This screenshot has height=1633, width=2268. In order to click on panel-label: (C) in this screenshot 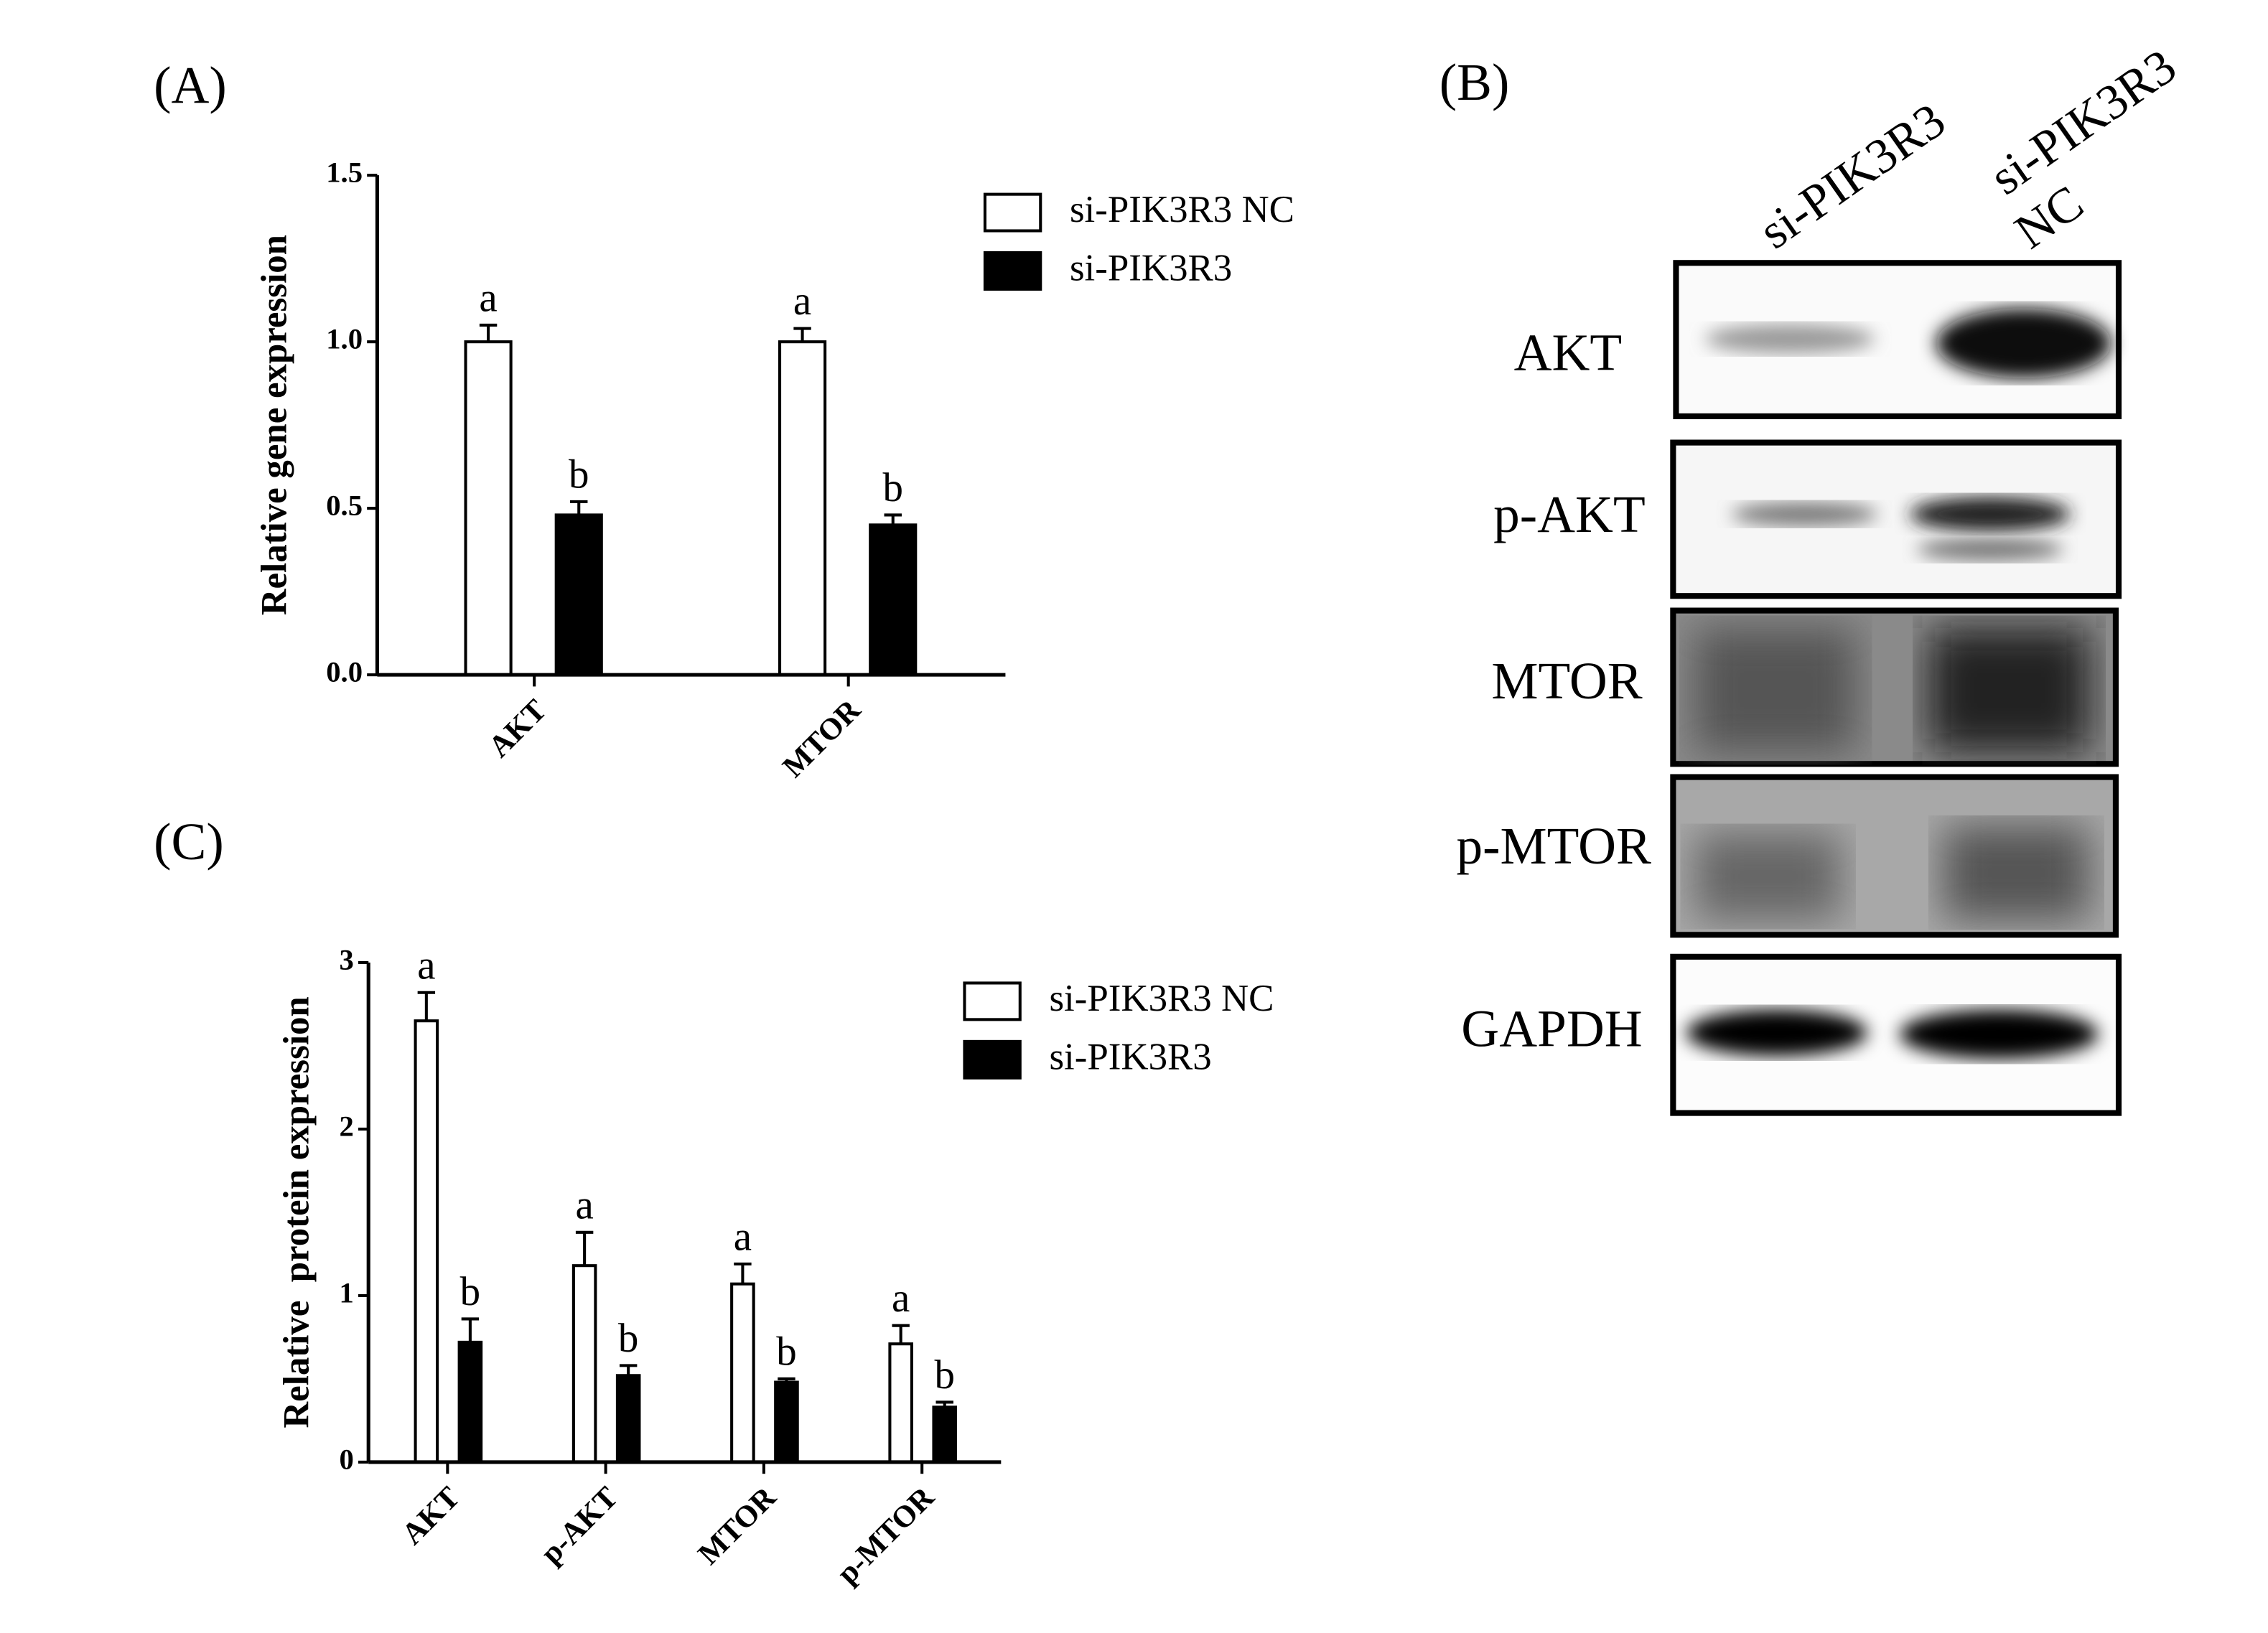, I will do `click(189, 842)`.